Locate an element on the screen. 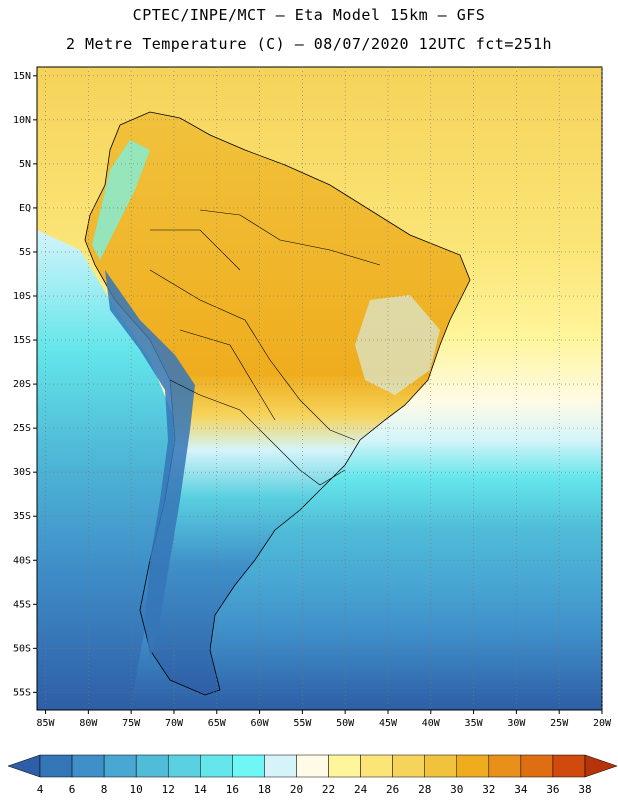 This screenshot has width=618, height=800. colorbar-label: 24 is located at coordinates (361, 789).